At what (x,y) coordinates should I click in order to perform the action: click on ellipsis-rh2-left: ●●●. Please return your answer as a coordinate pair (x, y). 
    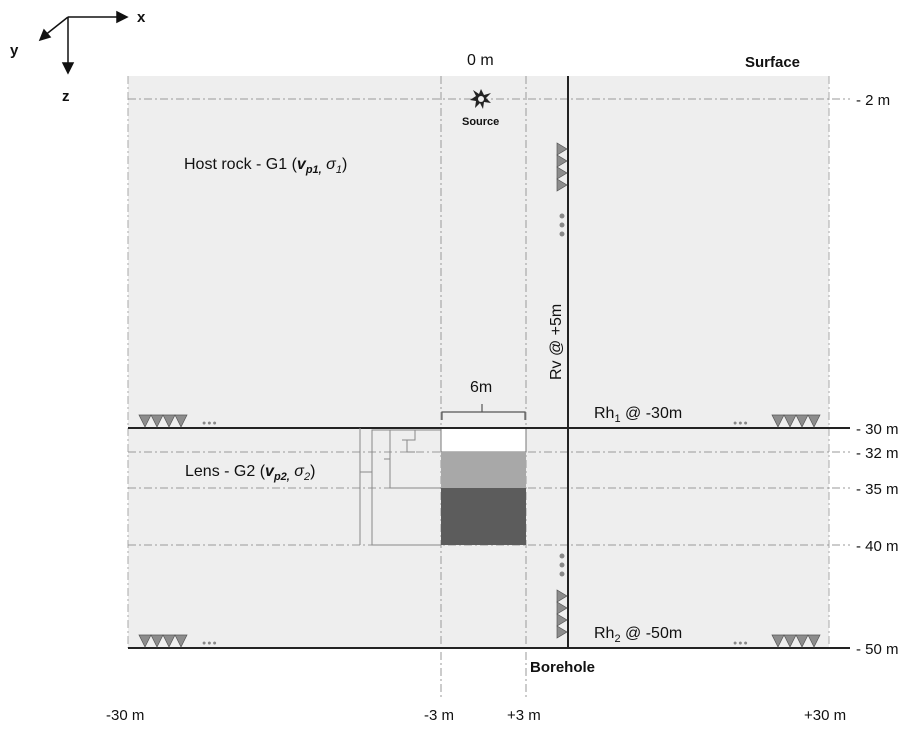
    Looking at the image, I should click on (210, 643).